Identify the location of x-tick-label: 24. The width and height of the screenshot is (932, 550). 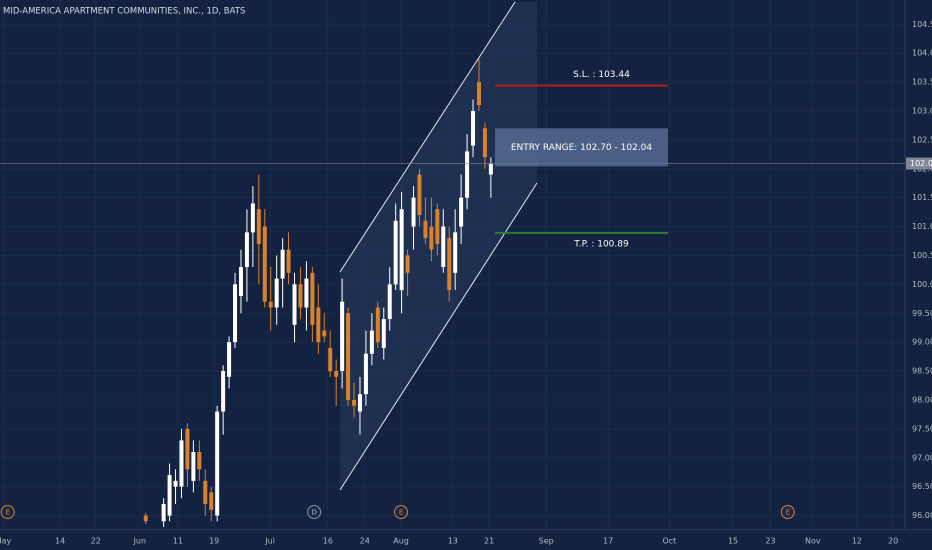
(365, 541).